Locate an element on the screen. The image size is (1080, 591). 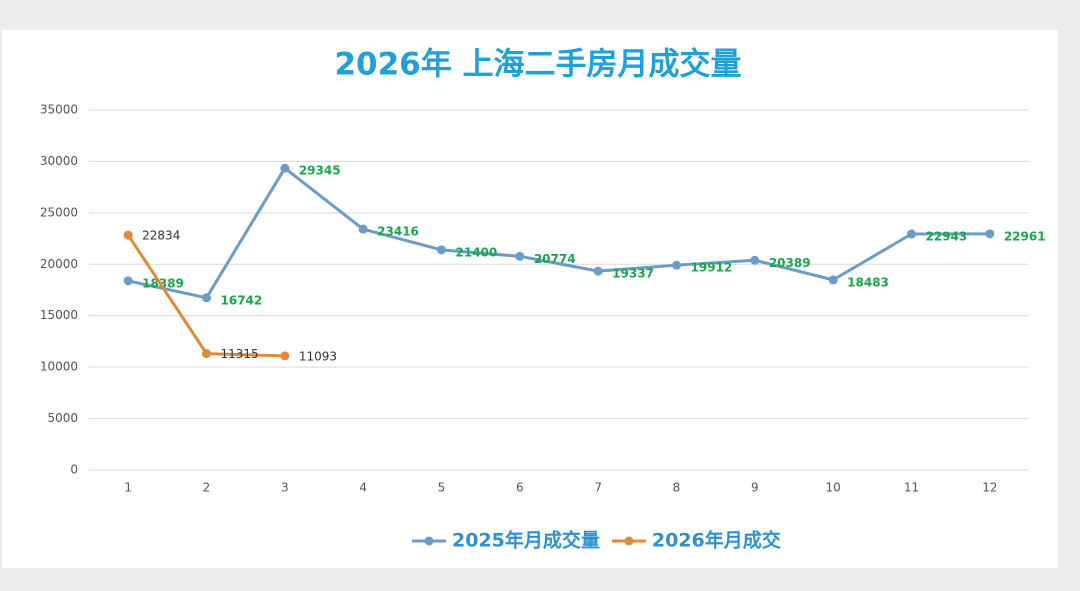
data-label: 22961 is located at coordinates (1025, 236).